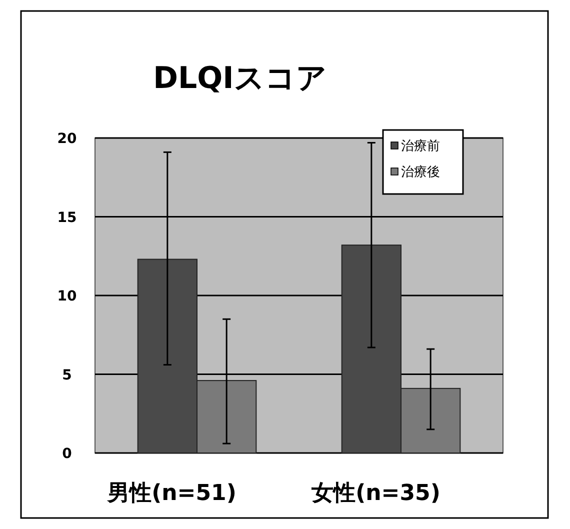 The height and width of the screenshot is (529, 570). I want to click on y-tick-label: 20, so click(67, 139).